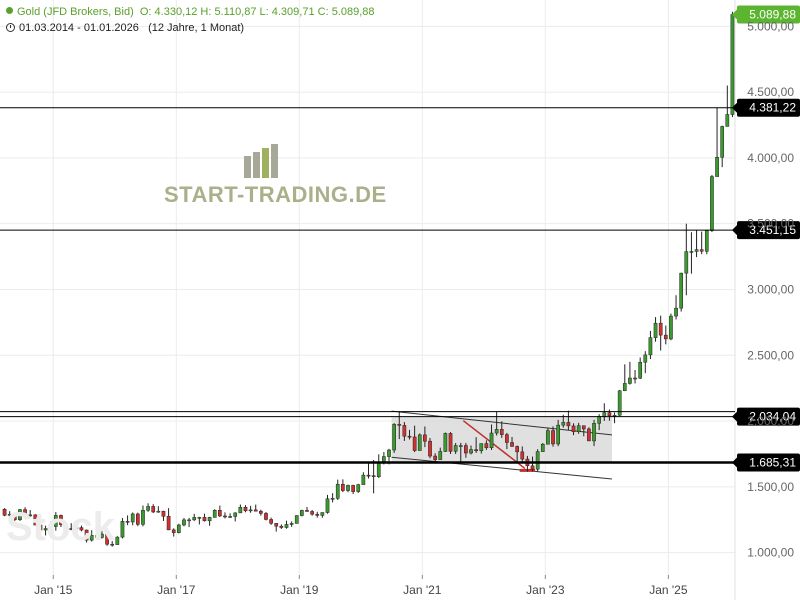 The image size is (800, 600). Describe the element at coordinates (196, 28) in the screenshot. I see `duration: (12 Jahre, 1 Monat)` at that location.